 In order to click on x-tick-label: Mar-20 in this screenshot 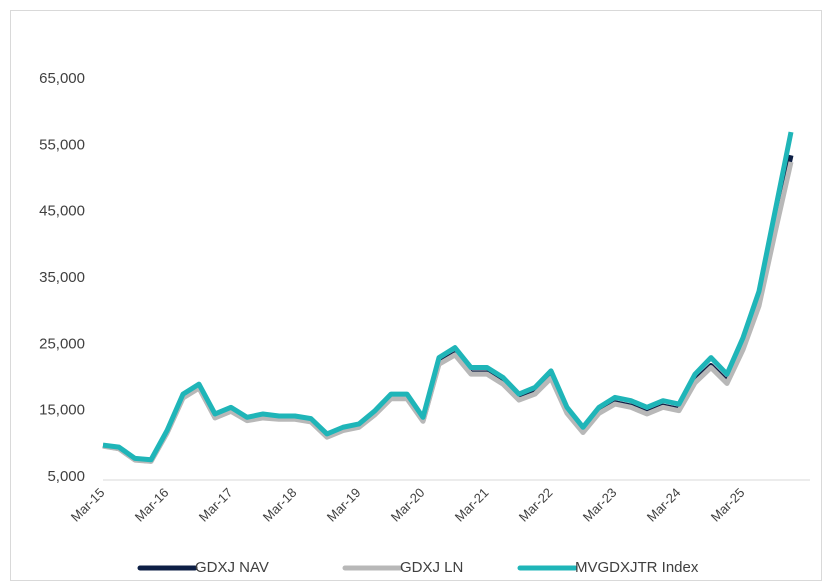, I will do `click(408, 505)`.